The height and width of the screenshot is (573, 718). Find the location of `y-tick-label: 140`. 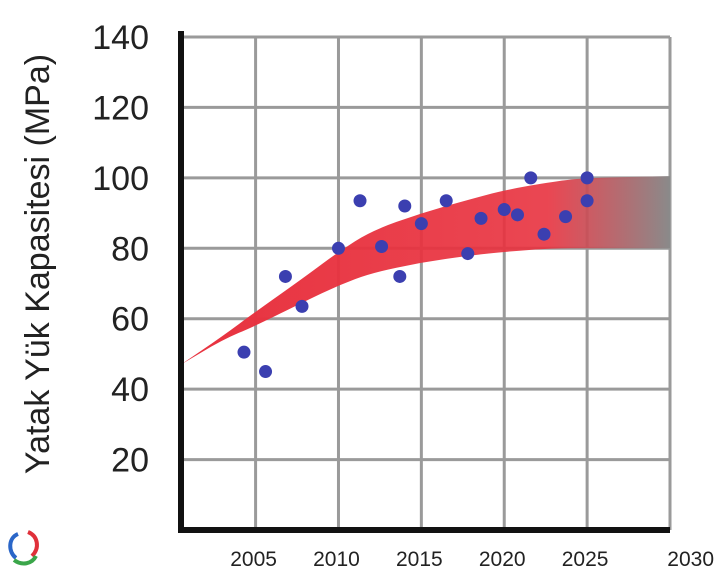

y-tick-label: 140 is located at coordinates (120, 38).